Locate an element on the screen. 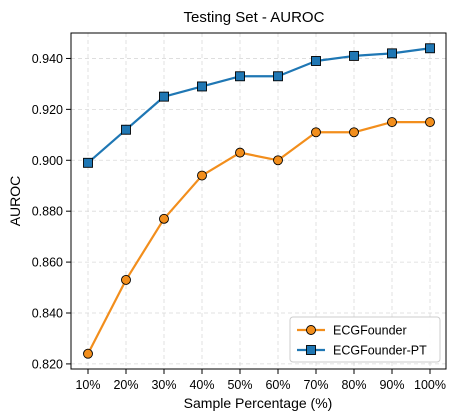  legend-label-ecgfounder-pt: ECGFounder-PT is located at coordinates (380, 351).